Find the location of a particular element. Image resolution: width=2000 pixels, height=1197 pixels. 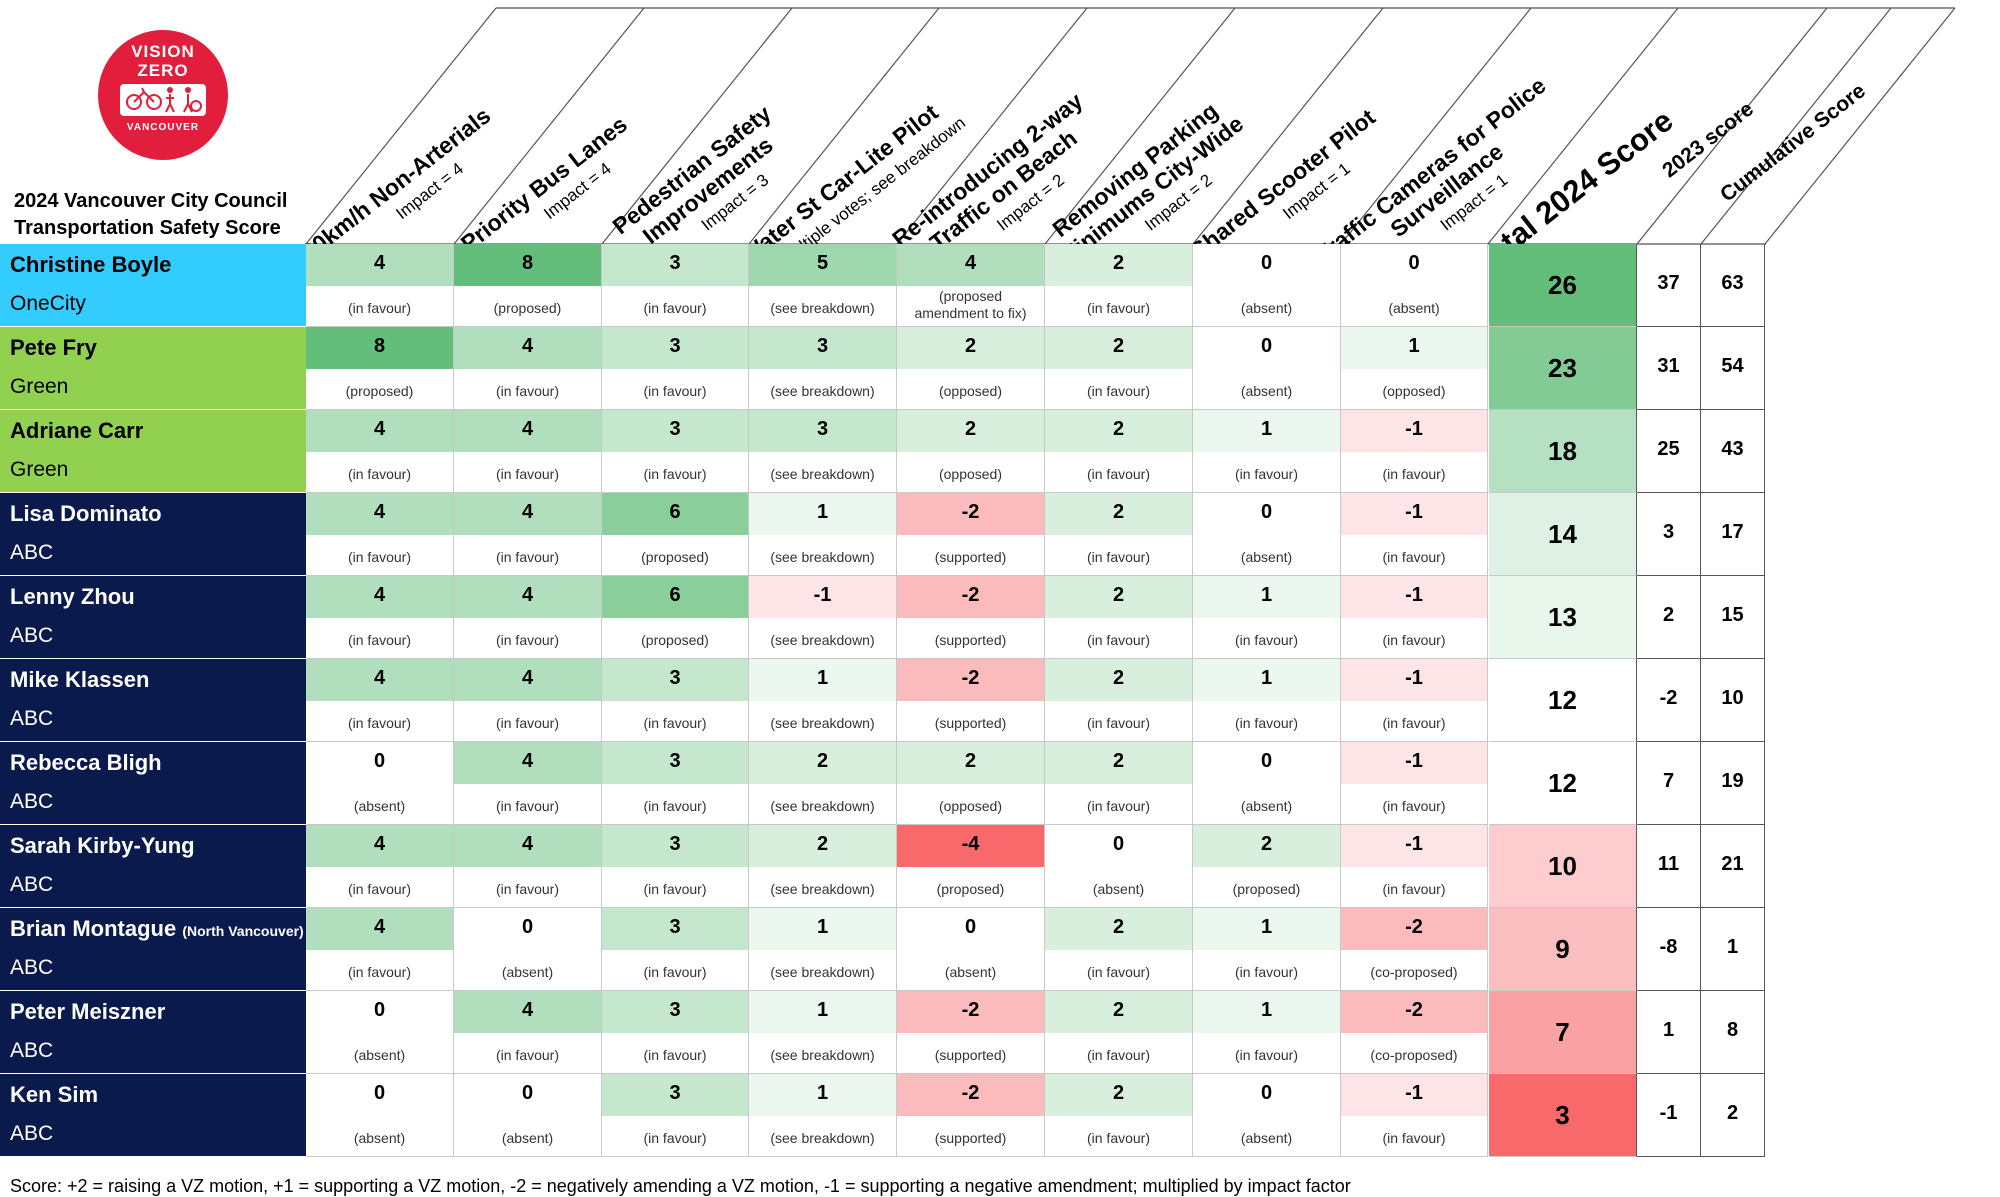

score-2023-cell: 3 is located at coordinates (1669, 534).